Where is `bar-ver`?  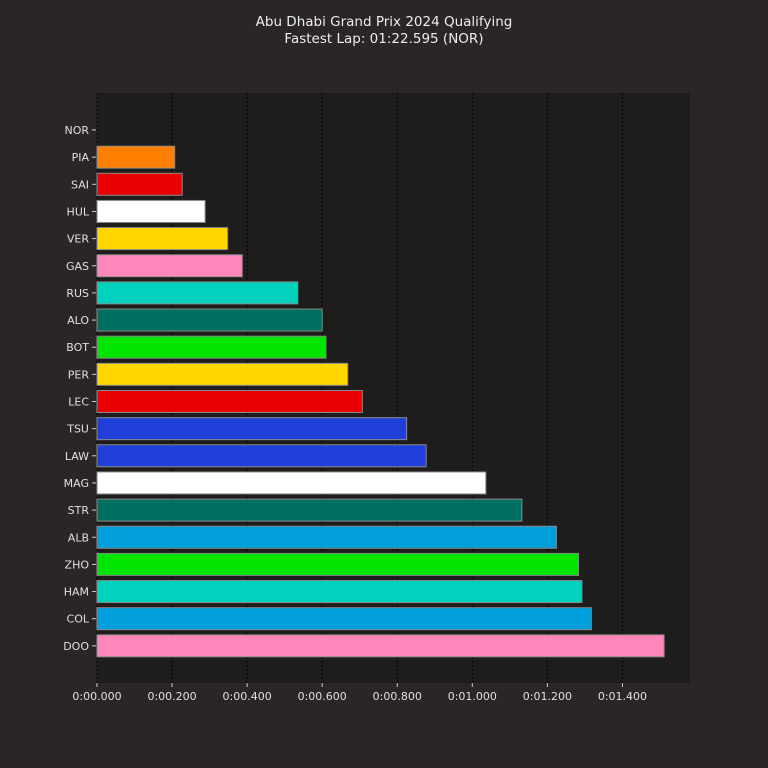
bar-ver is located at coordinates (162, 239).